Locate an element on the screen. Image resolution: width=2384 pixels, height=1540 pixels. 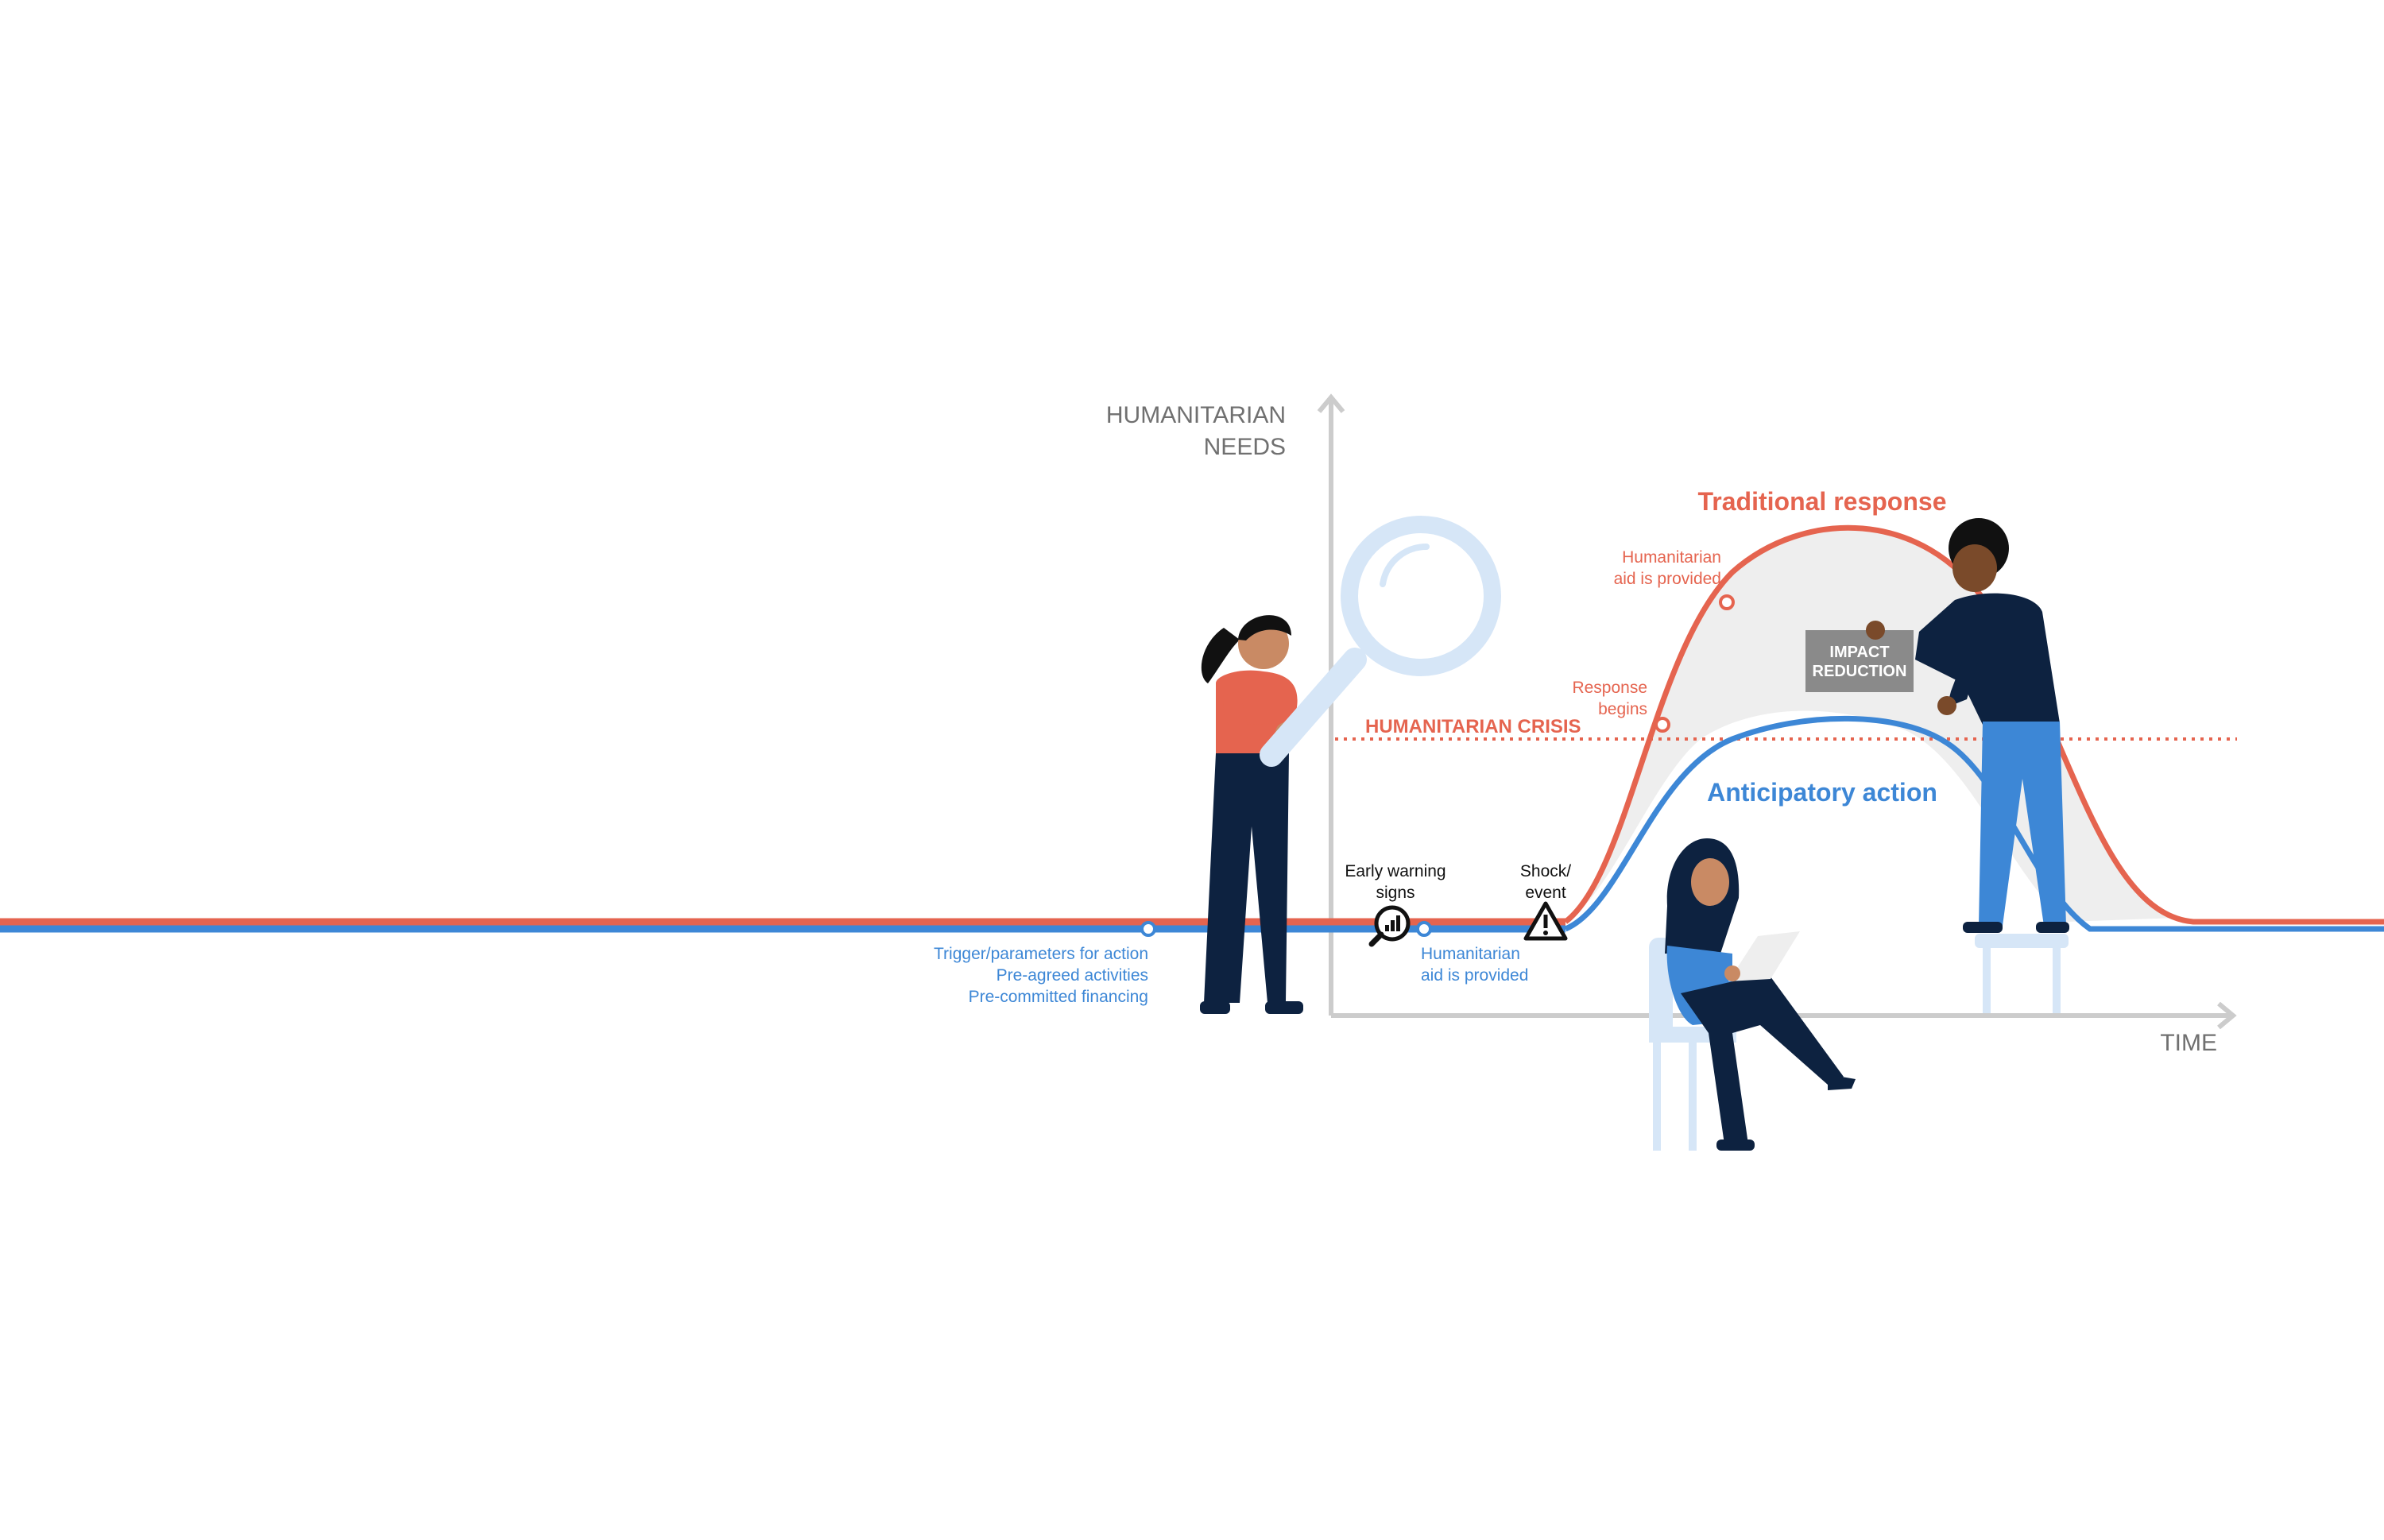
trigger-marker is located at coordinates (1148, 929).